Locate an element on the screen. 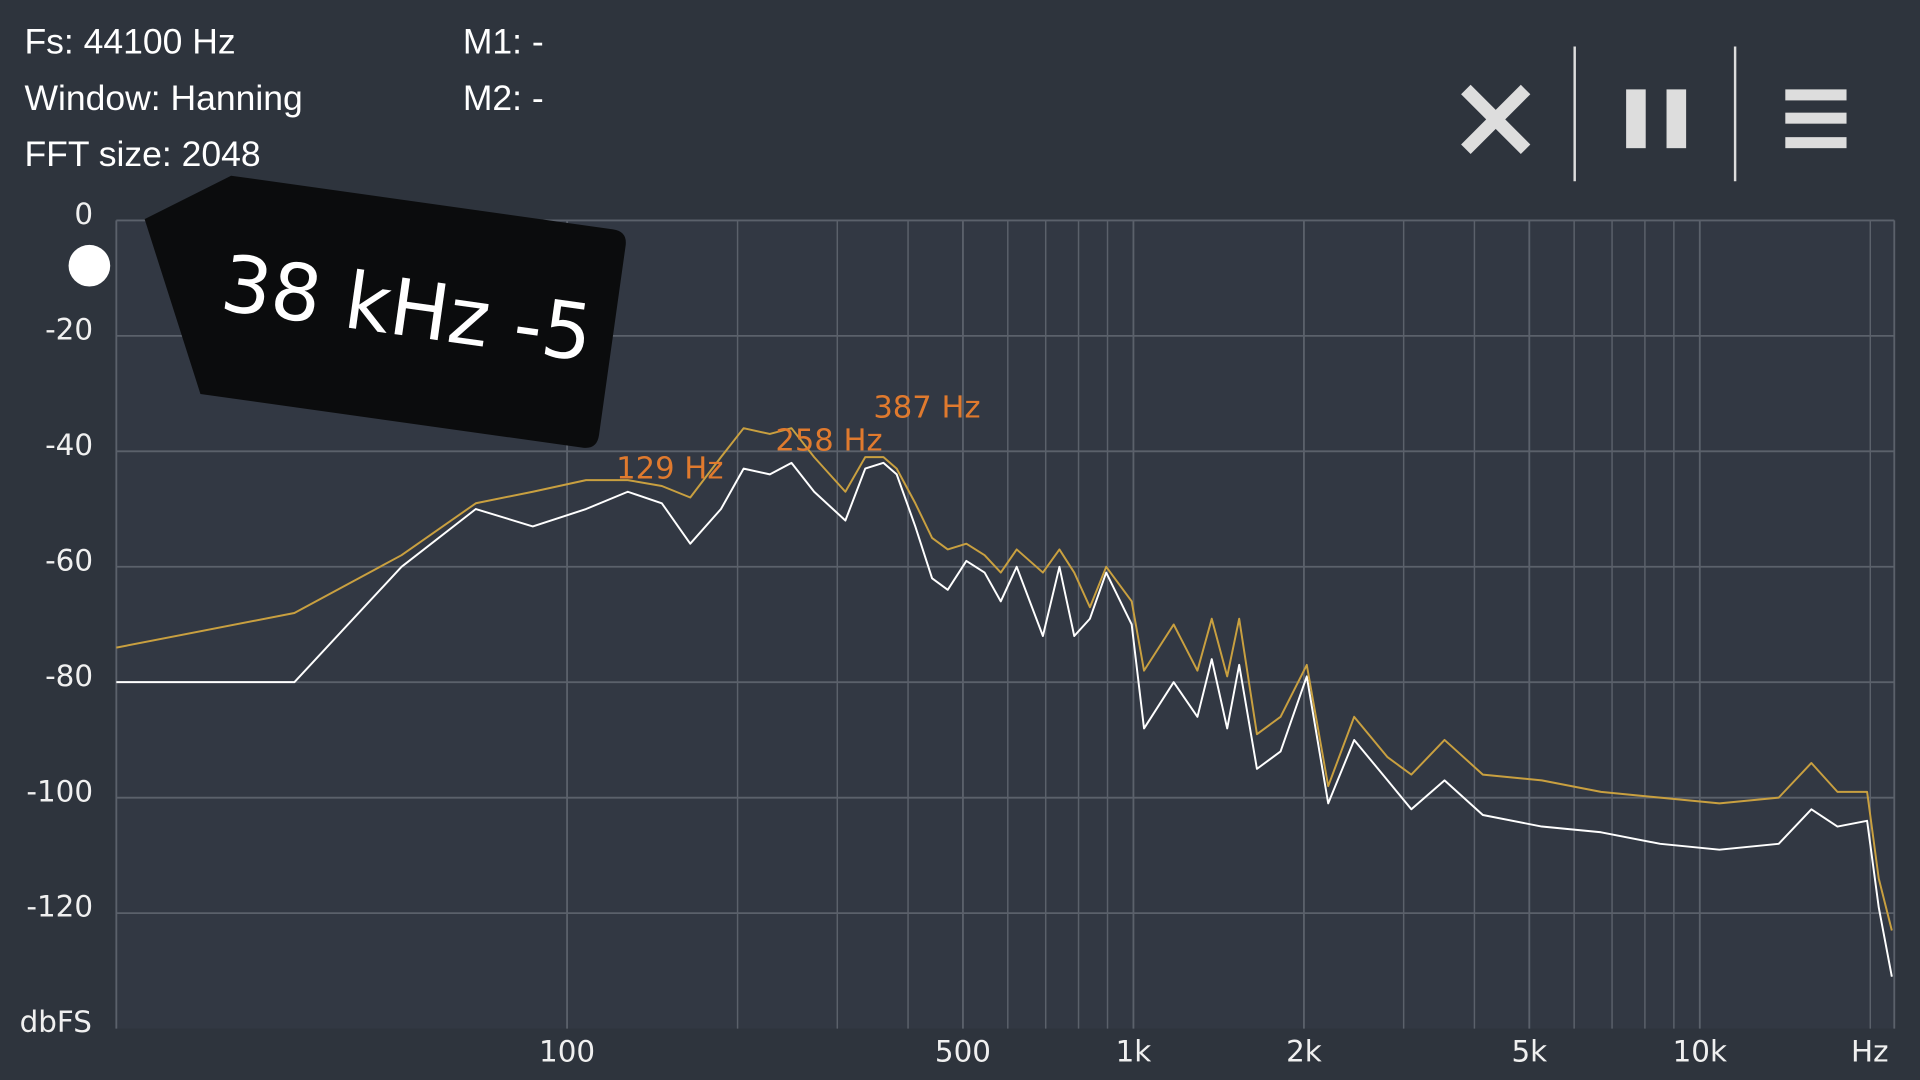  peak-label: 258 Hz is located at coordinates (828, 441).